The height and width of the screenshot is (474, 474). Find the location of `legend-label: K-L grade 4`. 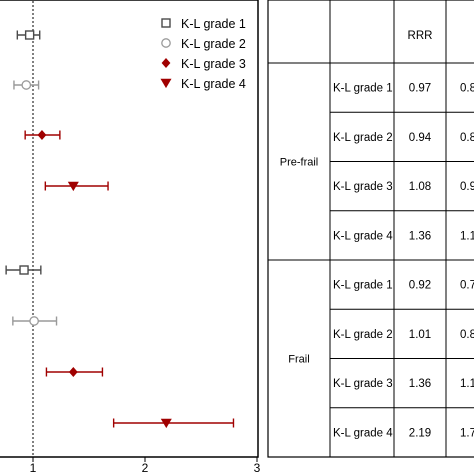

legend-label: K-L grade 4 is located at coordinates (213, 84).